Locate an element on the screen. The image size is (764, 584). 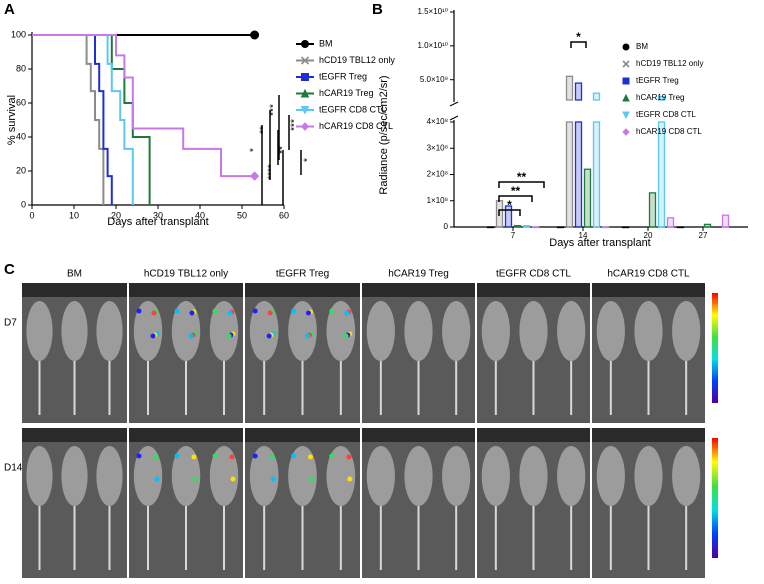
column-label: tEGFR CD8 CTL is located at coordinates (533, 274).